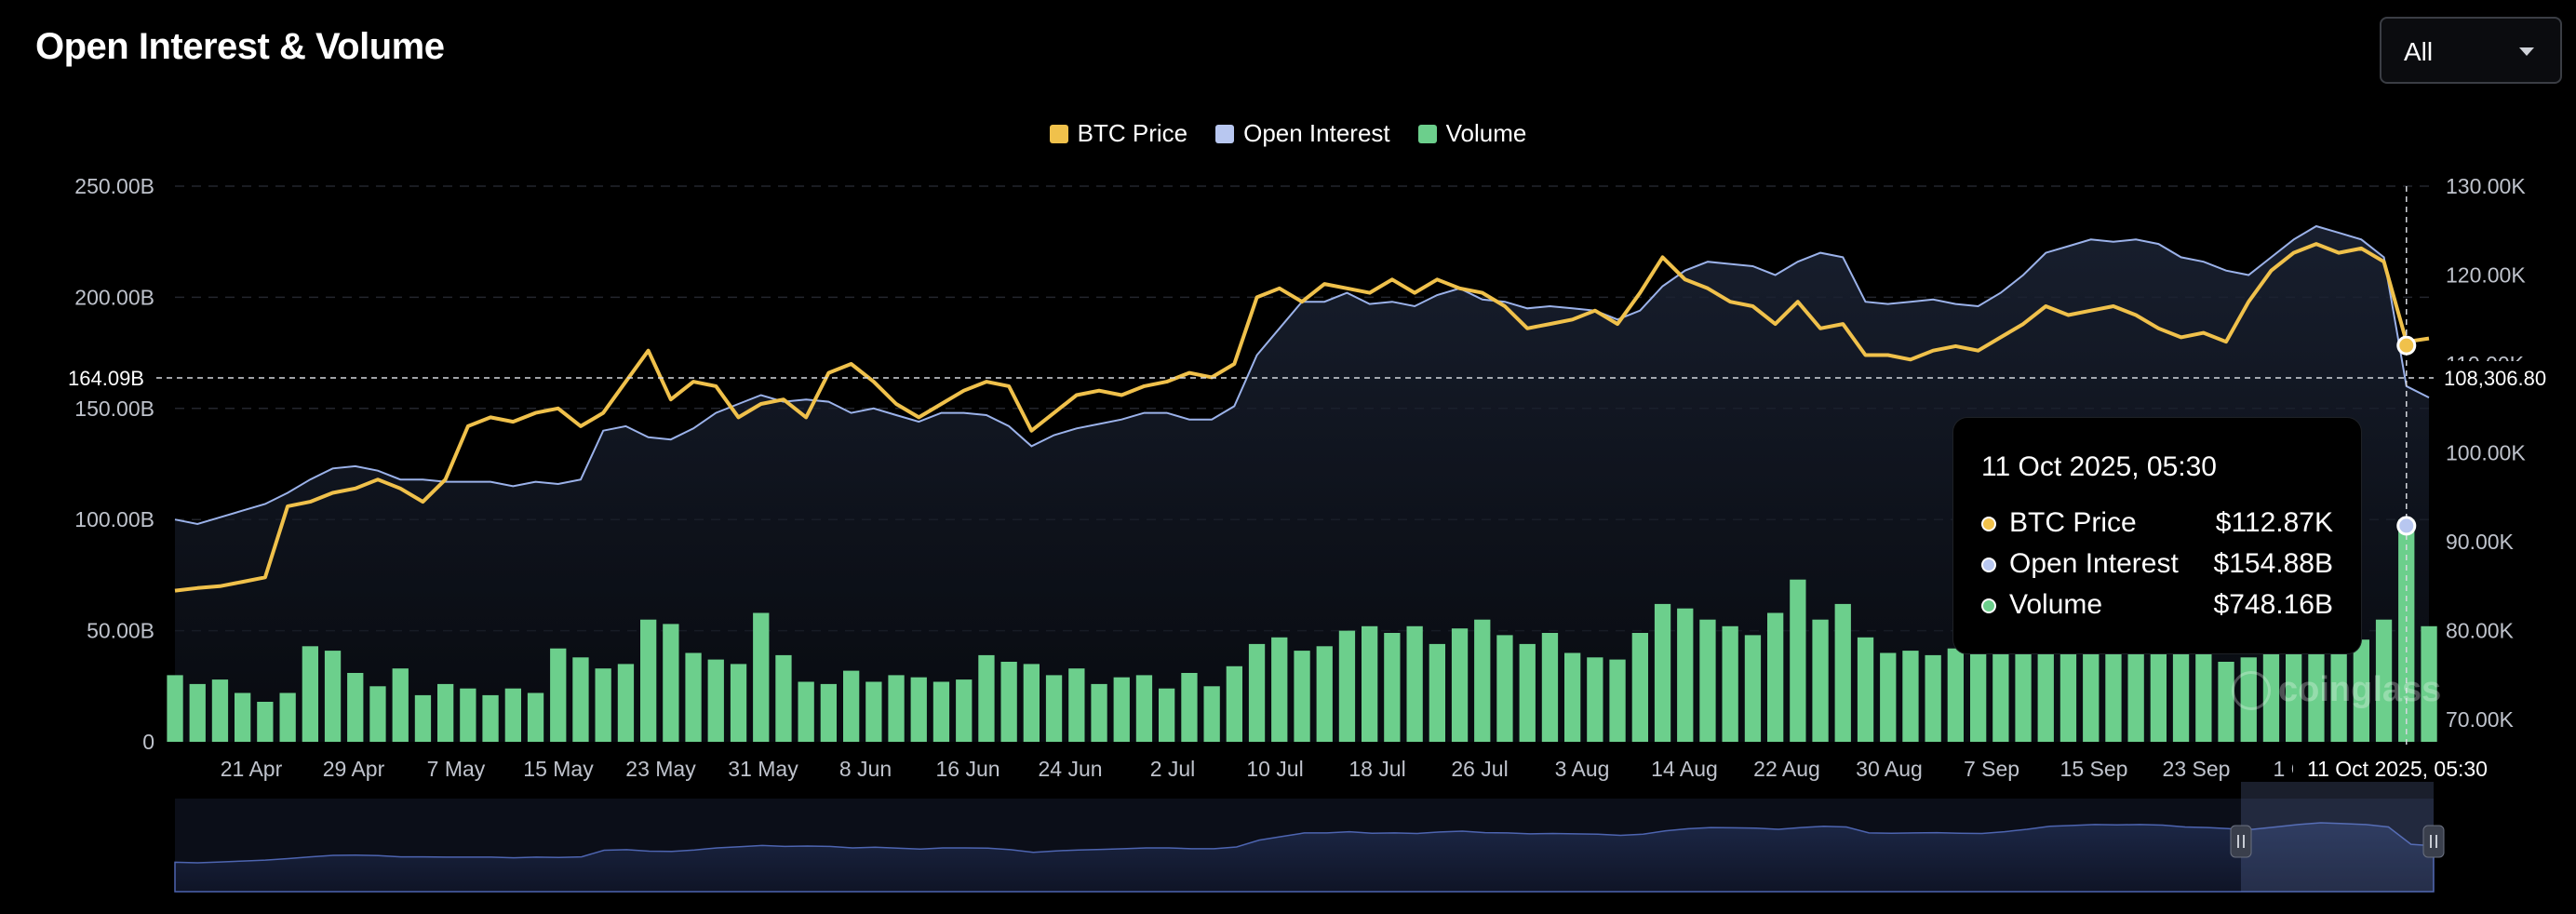  Describe the element at coordinates (1684, 769) in the screenshot. I see `x-tick-label: 14 Aug` at that location.